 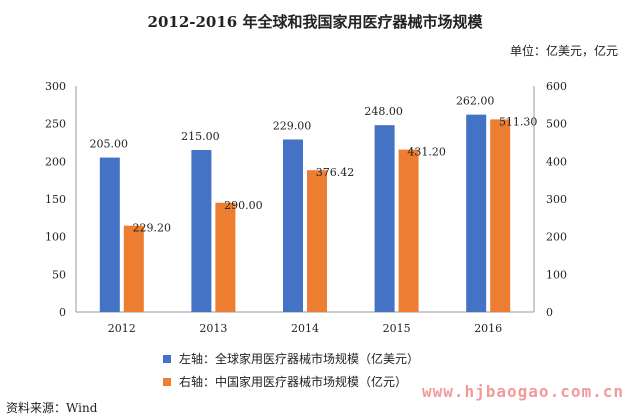 What do you see at coordinates (225, 257) in the screenshot?
I see `bar-china-2013` at bounding box center [225, 257].